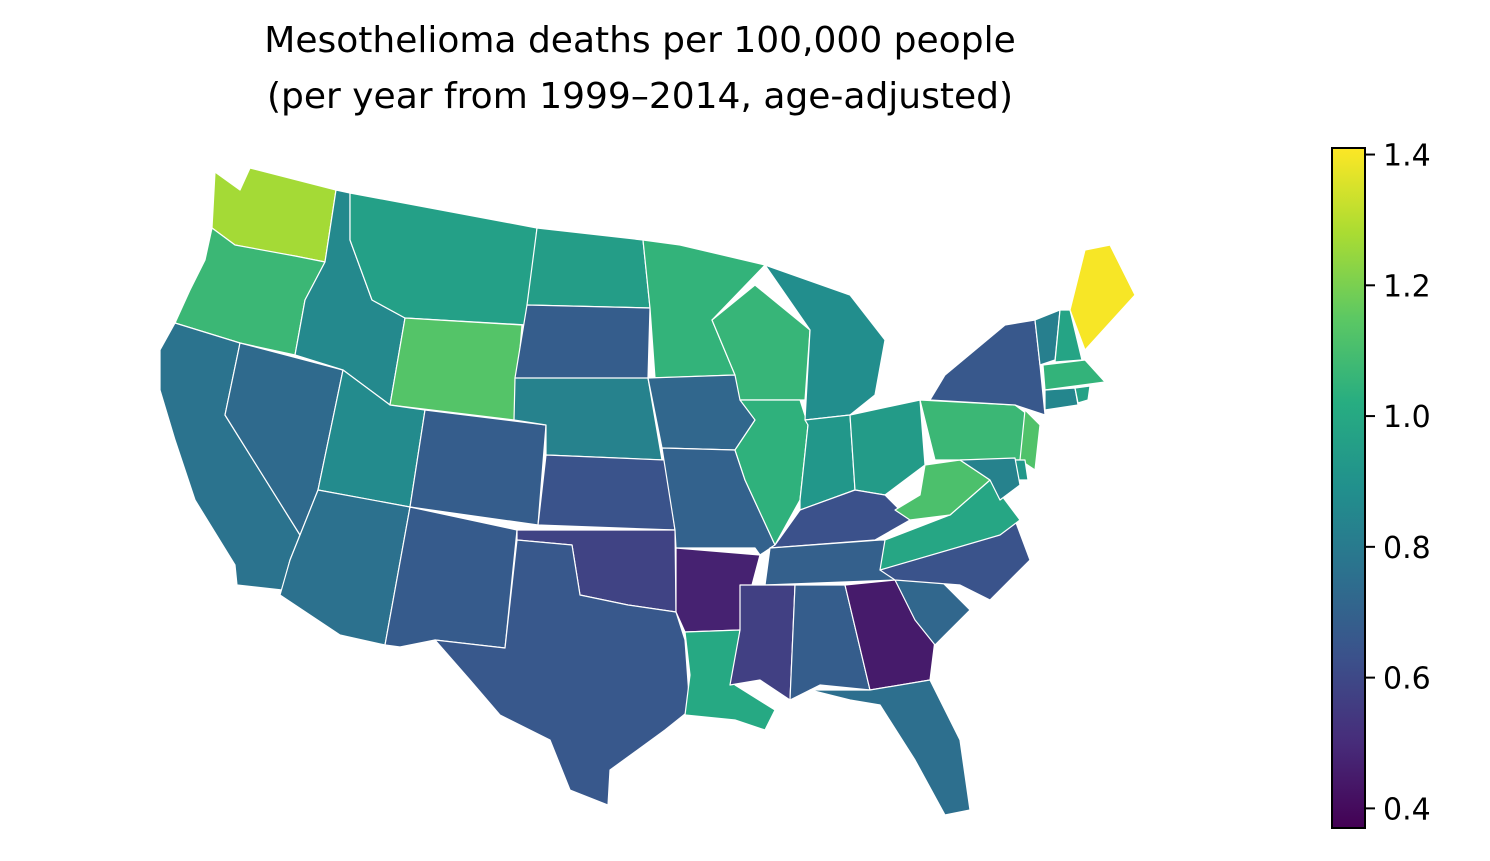  What do you see at coordinates (1407, 417) in the screenshot?
I see `colorbar-tick-label: 1.0` at bounding box center [1407, 417].